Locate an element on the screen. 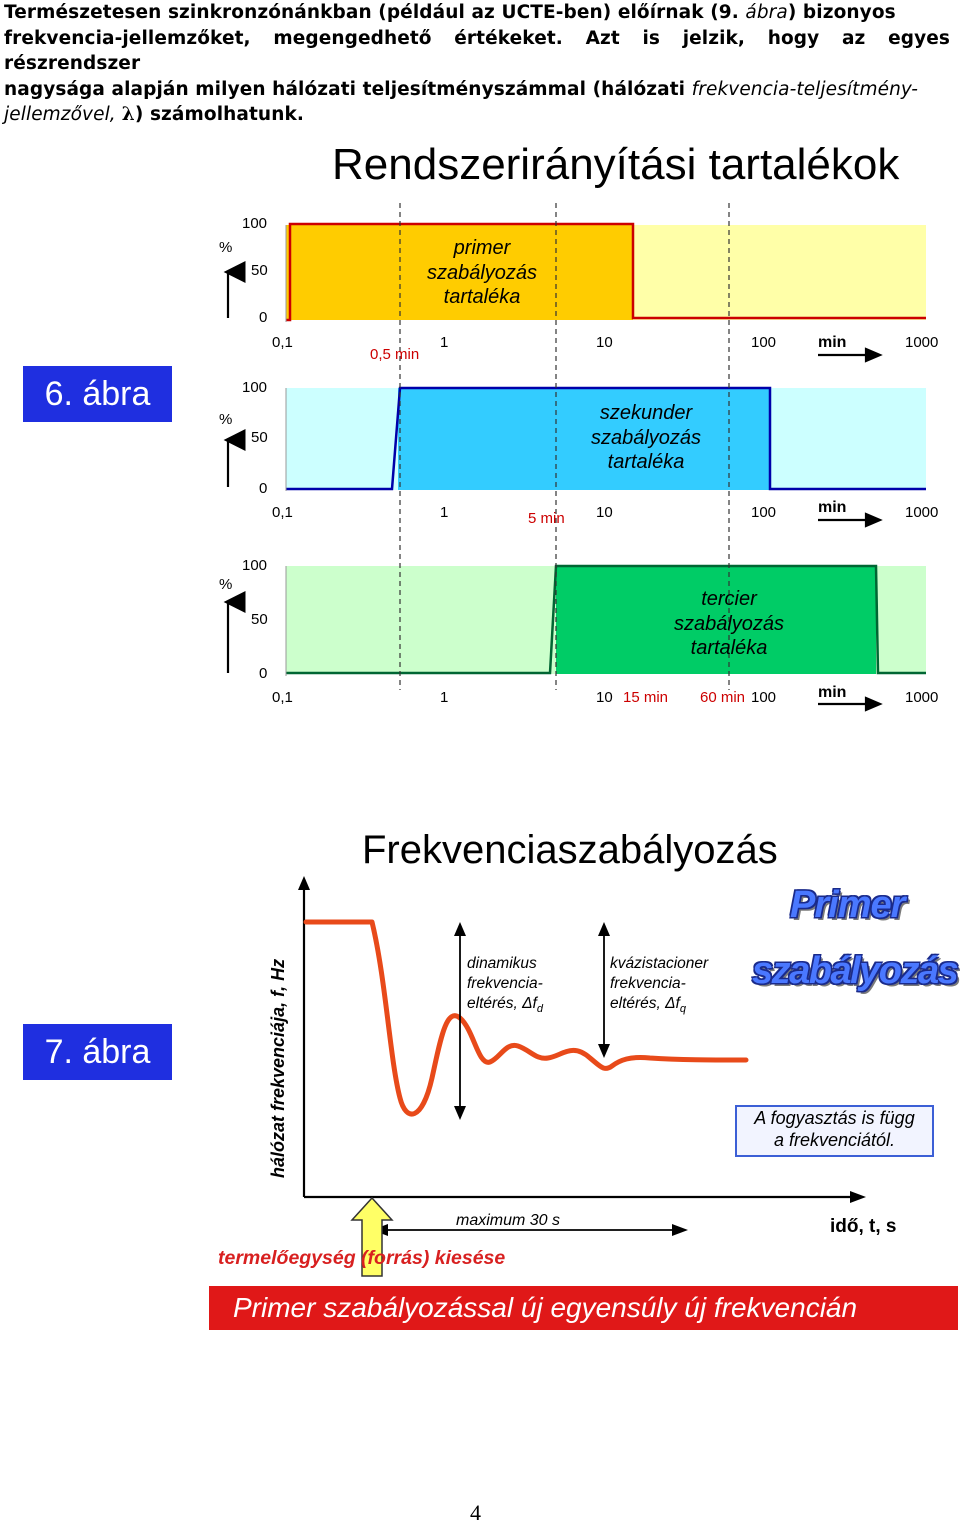 This screenshot has width=960, height=1526. p1-y100: 100 is located at coordinates (255, 223).